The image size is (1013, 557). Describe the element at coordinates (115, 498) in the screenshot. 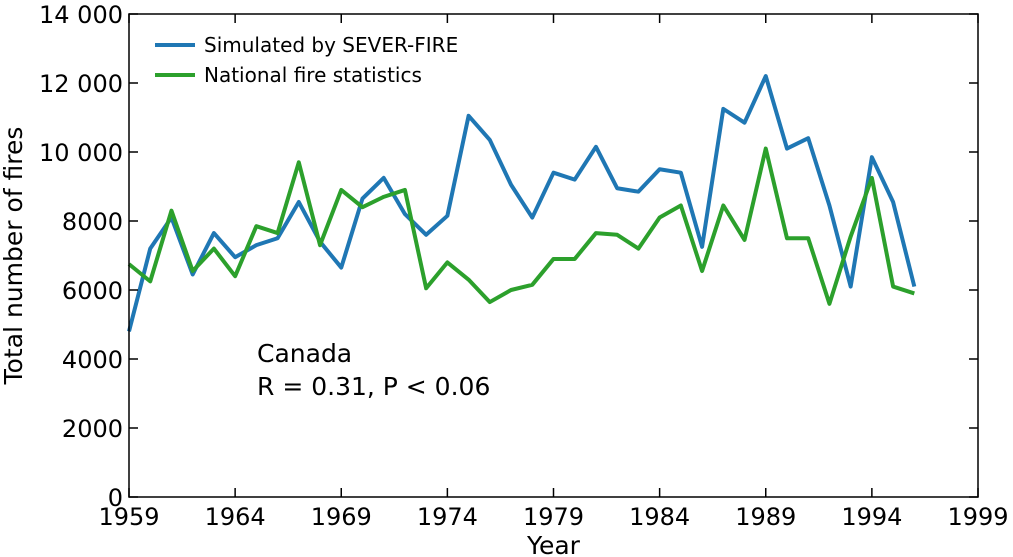

I see `y-tick-label: 0` at that location.